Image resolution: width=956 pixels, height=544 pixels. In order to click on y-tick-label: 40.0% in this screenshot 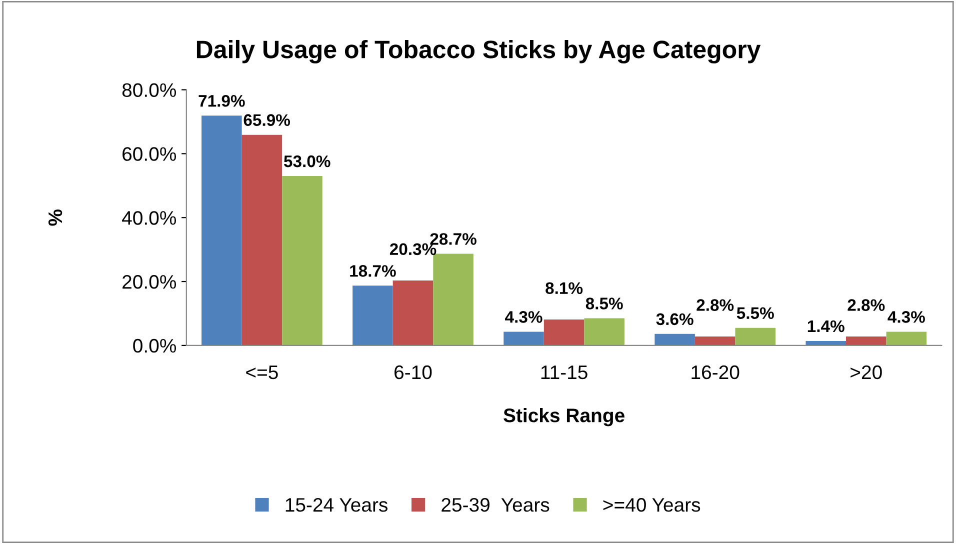, I will do `click(149, 218)`.